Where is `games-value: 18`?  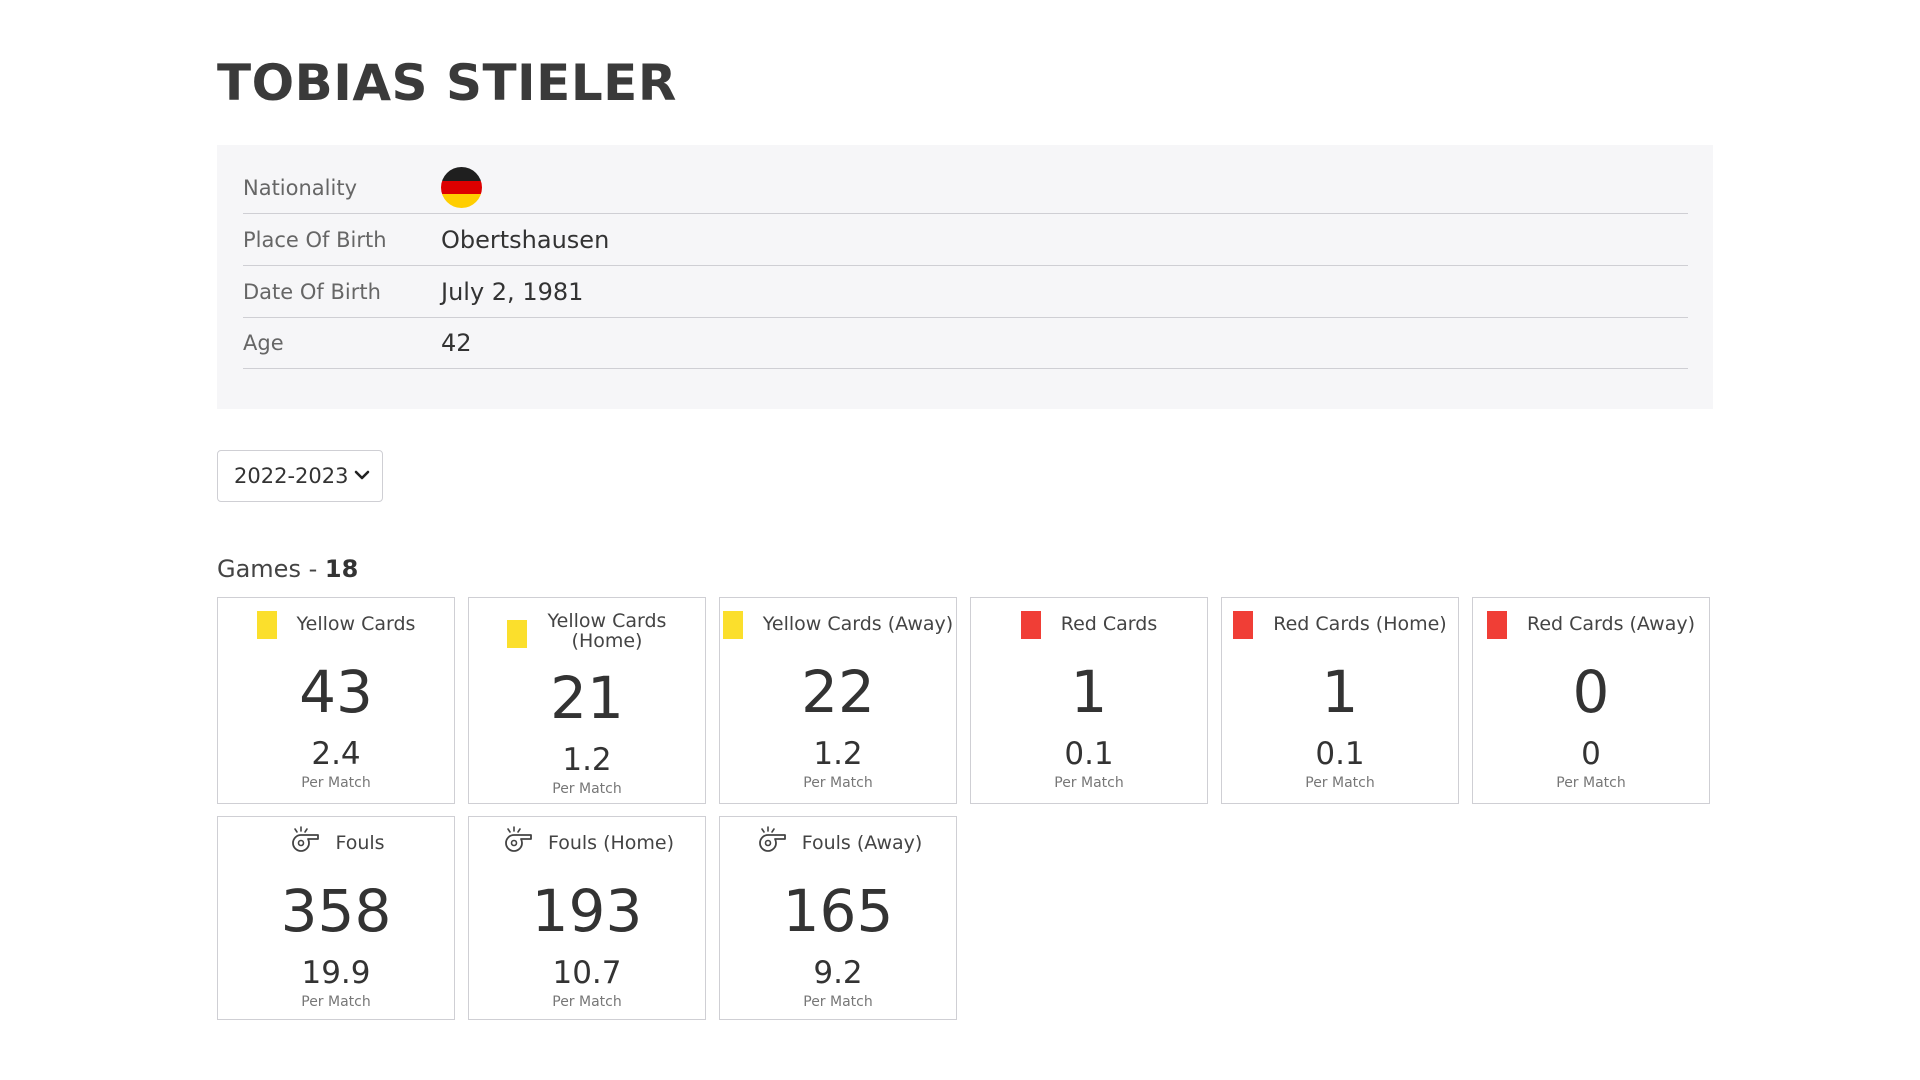 games-value: 18 is located at coordinates (341, 569).